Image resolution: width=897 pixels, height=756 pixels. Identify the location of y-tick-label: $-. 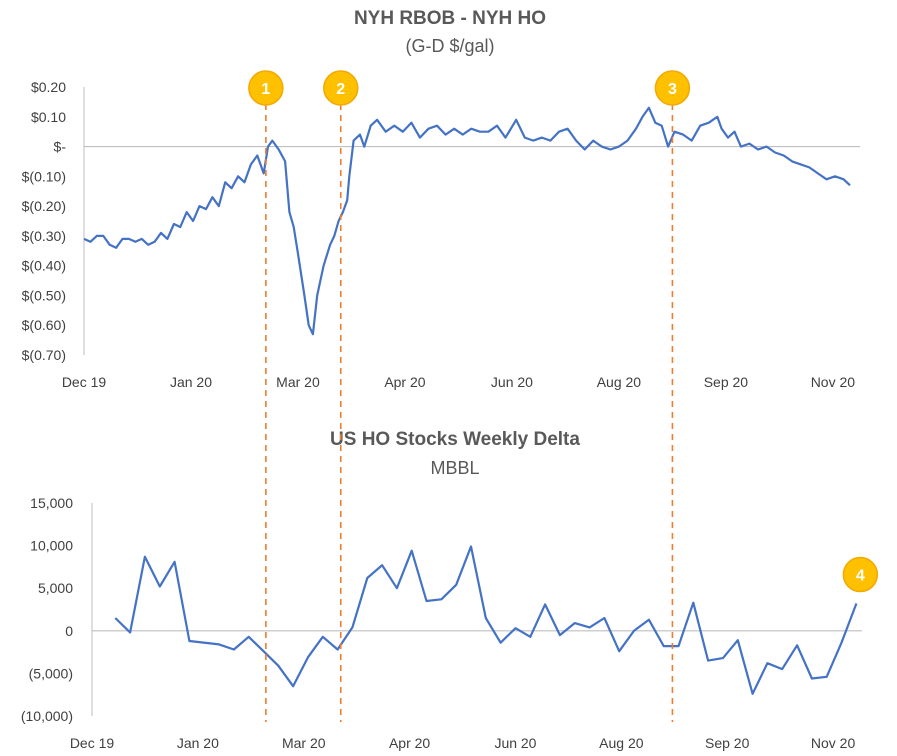
(60, 147).